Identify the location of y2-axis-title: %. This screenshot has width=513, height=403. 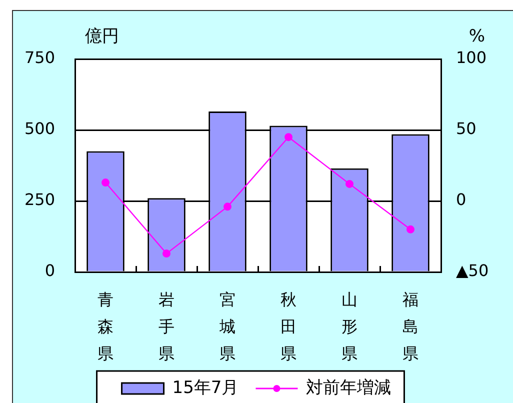
(477, 36).